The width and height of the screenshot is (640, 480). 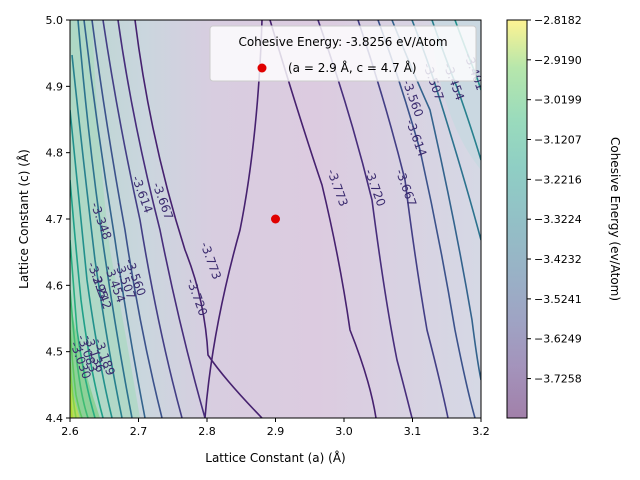 I want to click on colorbar-tick-label: −3.5241, so click(x=558, y=299).